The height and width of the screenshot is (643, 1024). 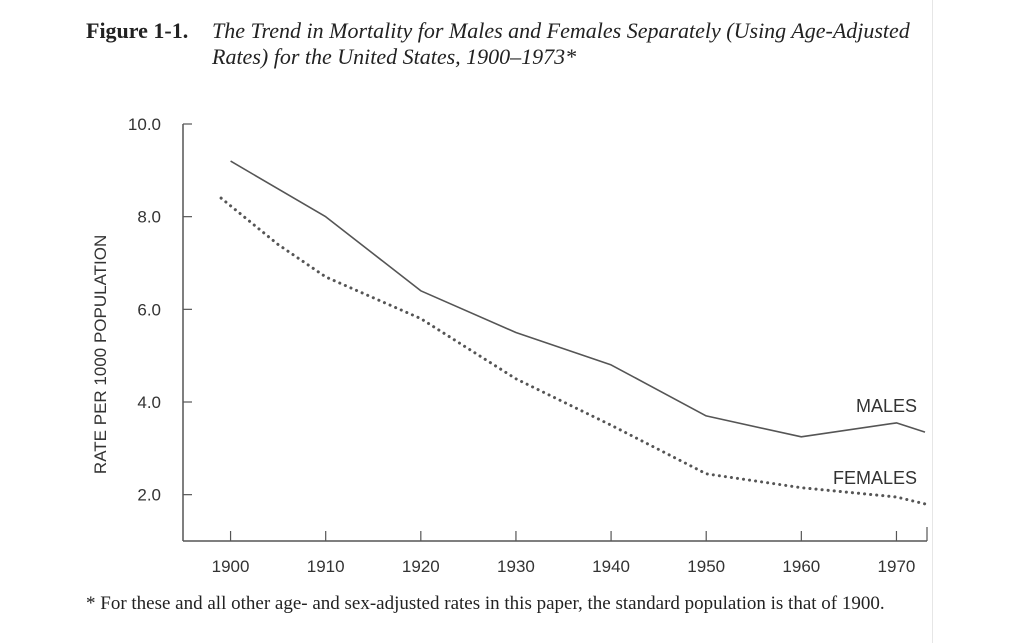 What do you see at coordinates (100, 354) in the screenshot?
I see `y-axis-title: RATE PER 1000 POPULATION` at bounding box center [100, 354].